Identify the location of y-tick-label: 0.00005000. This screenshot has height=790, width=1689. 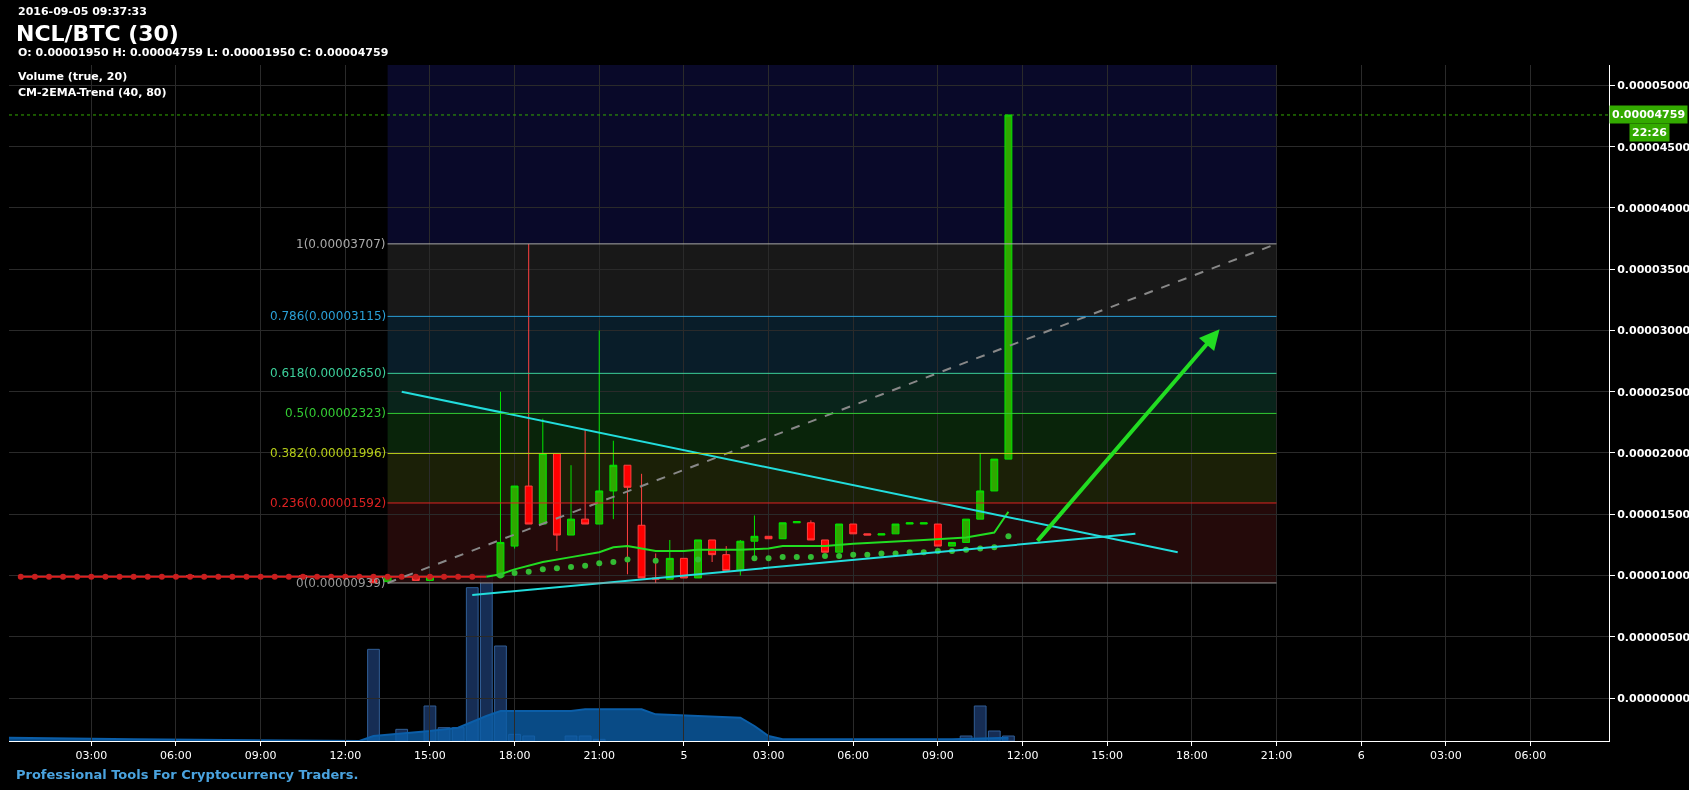
(1653, 86).